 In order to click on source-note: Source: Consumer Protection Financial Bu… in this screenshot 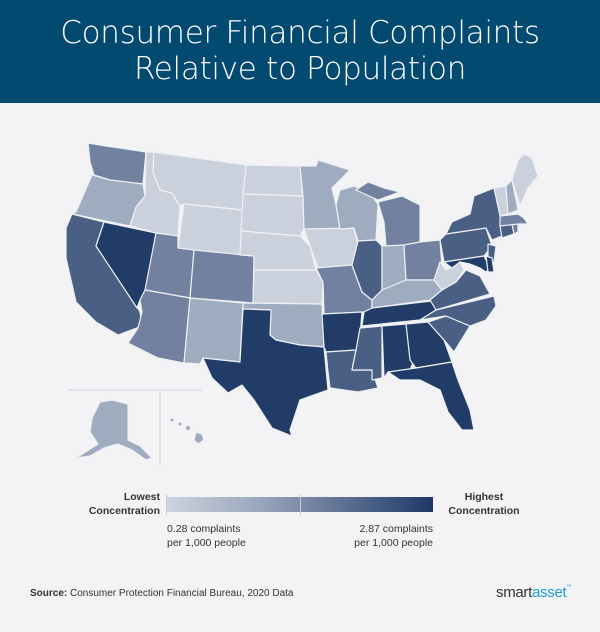, I will do `click(161, 593)`.